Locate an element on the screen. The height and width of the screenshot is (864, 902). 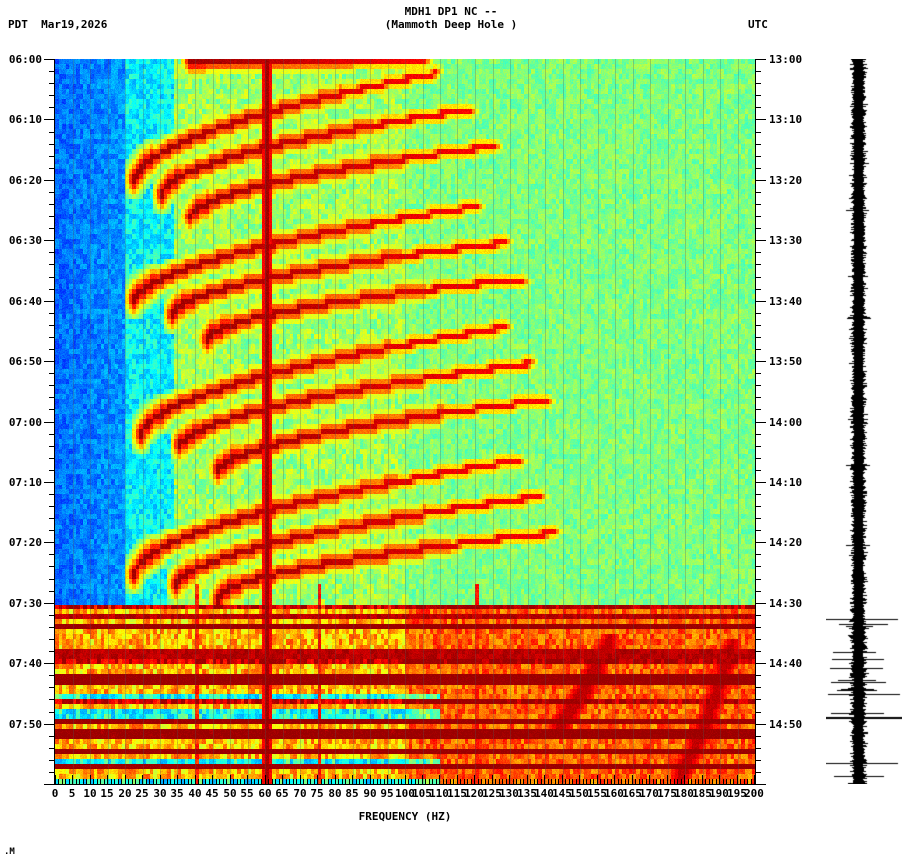
freq-label: 105 is located at coordinates (422, 793).